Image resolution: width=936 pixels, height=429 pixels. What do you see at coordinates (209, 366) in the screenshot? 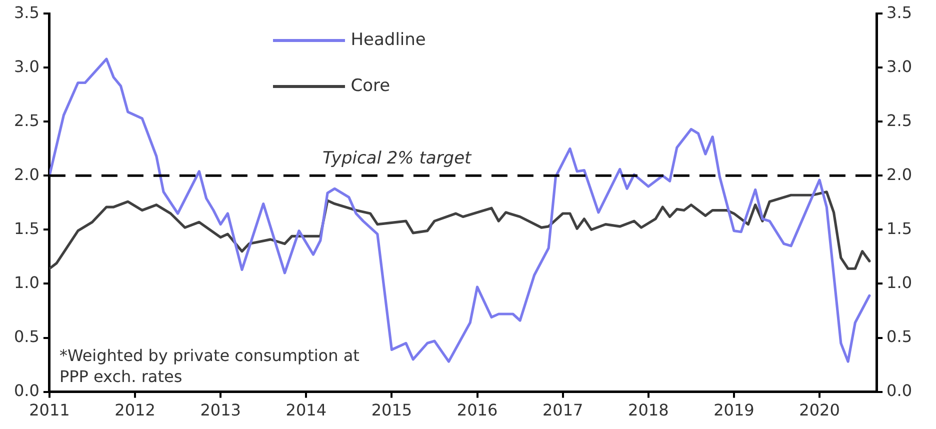
I see `annotation: *Weighted by private consumption at PPP exch. rates` at bounding box center [209, 366].